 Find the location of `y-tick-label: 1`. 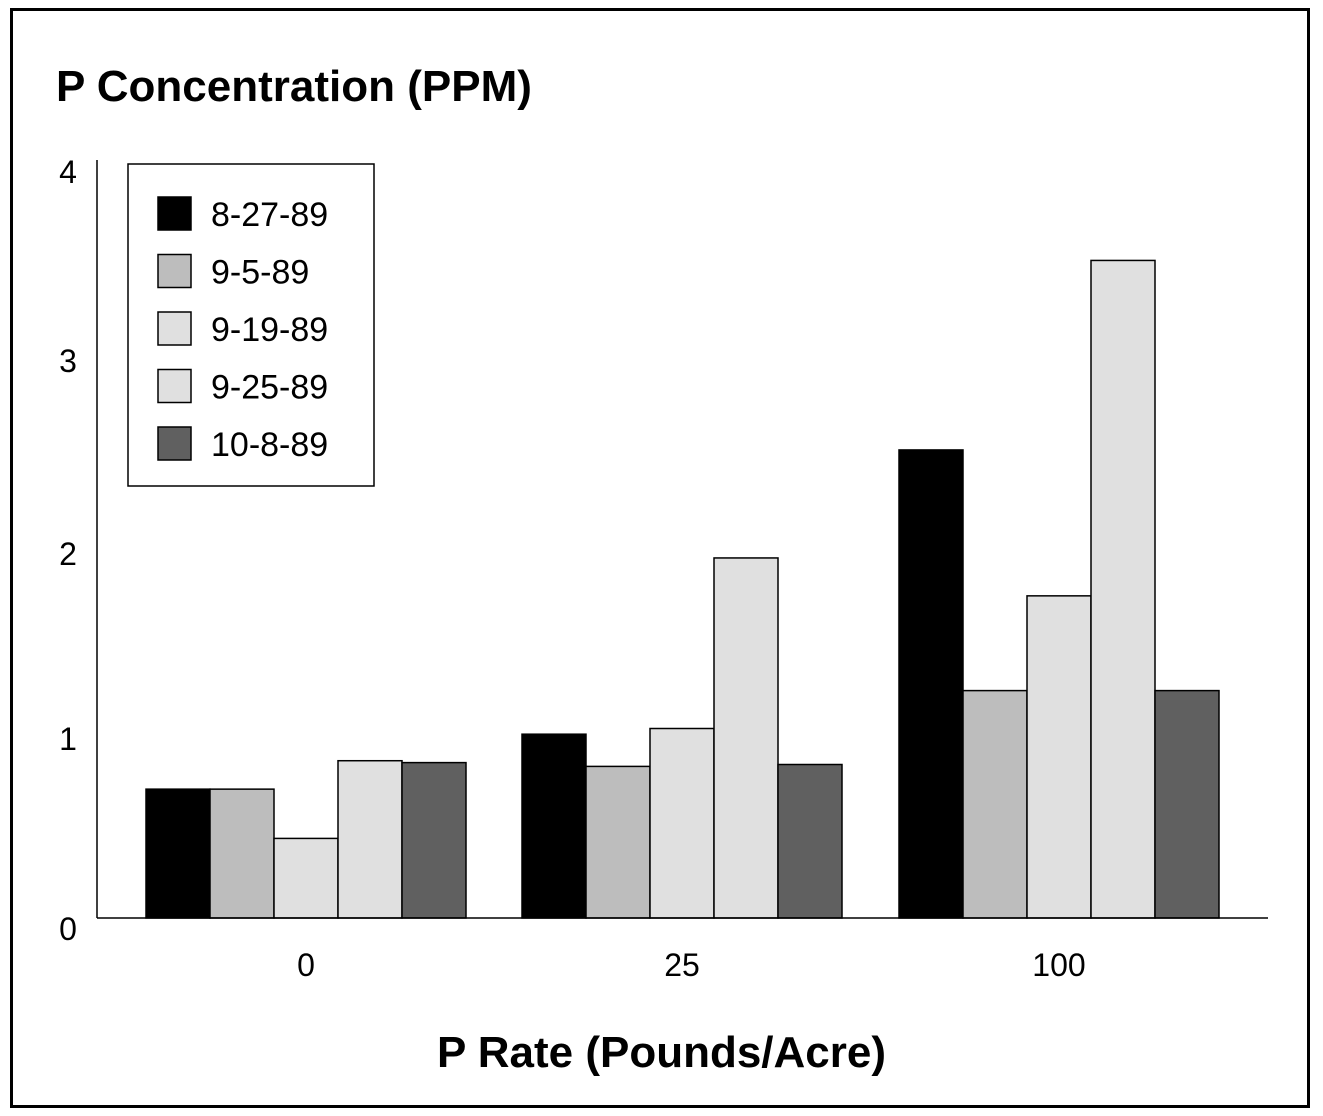

y-tick-label: 1 is located at coordinates (68, 739).